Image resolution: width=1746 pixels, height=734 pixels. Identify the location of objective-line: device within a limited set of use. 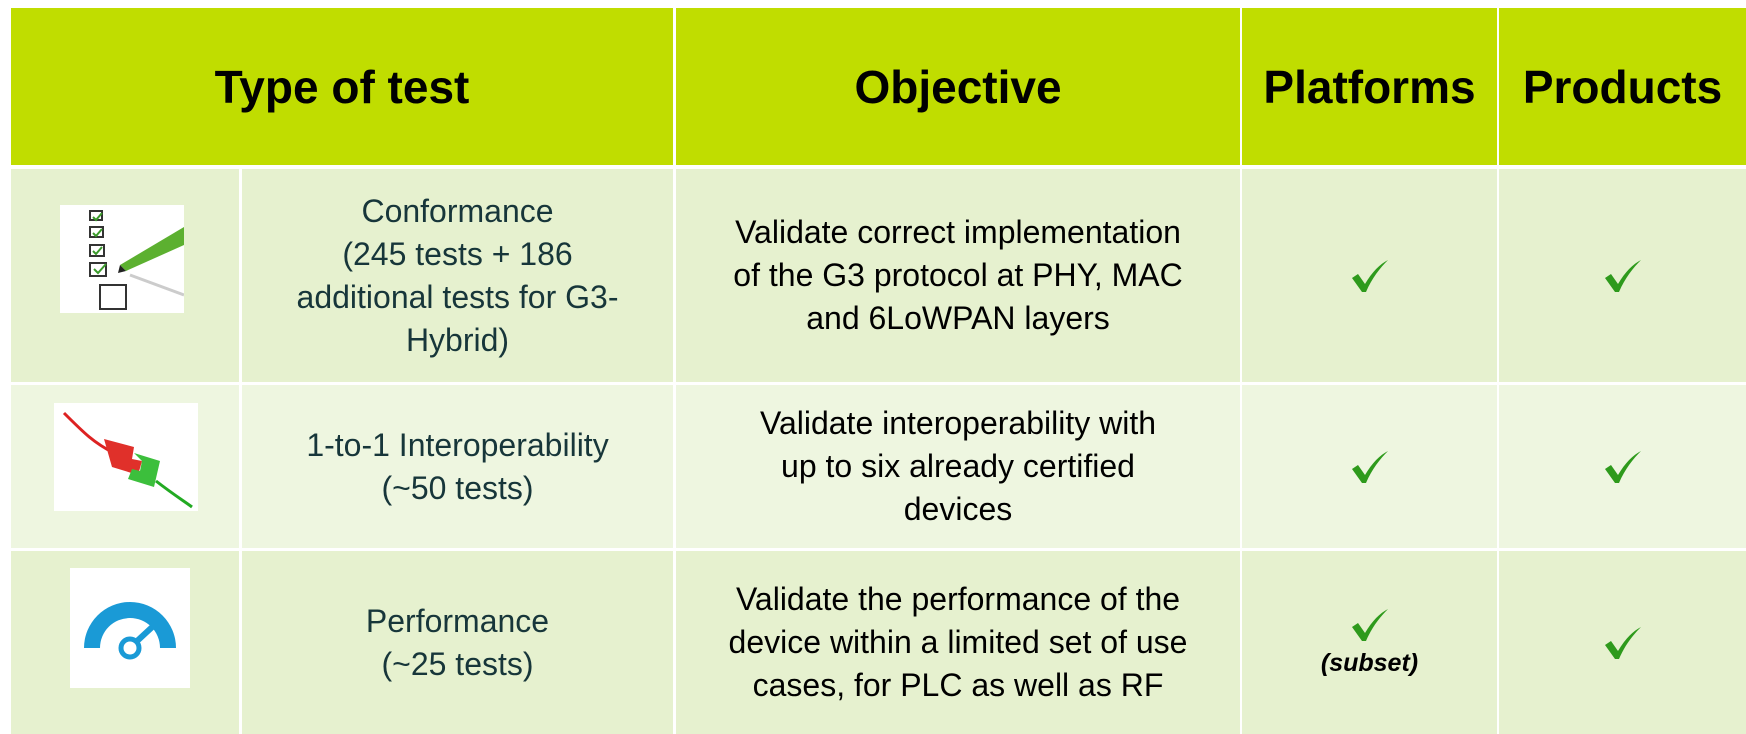
(958, 642).